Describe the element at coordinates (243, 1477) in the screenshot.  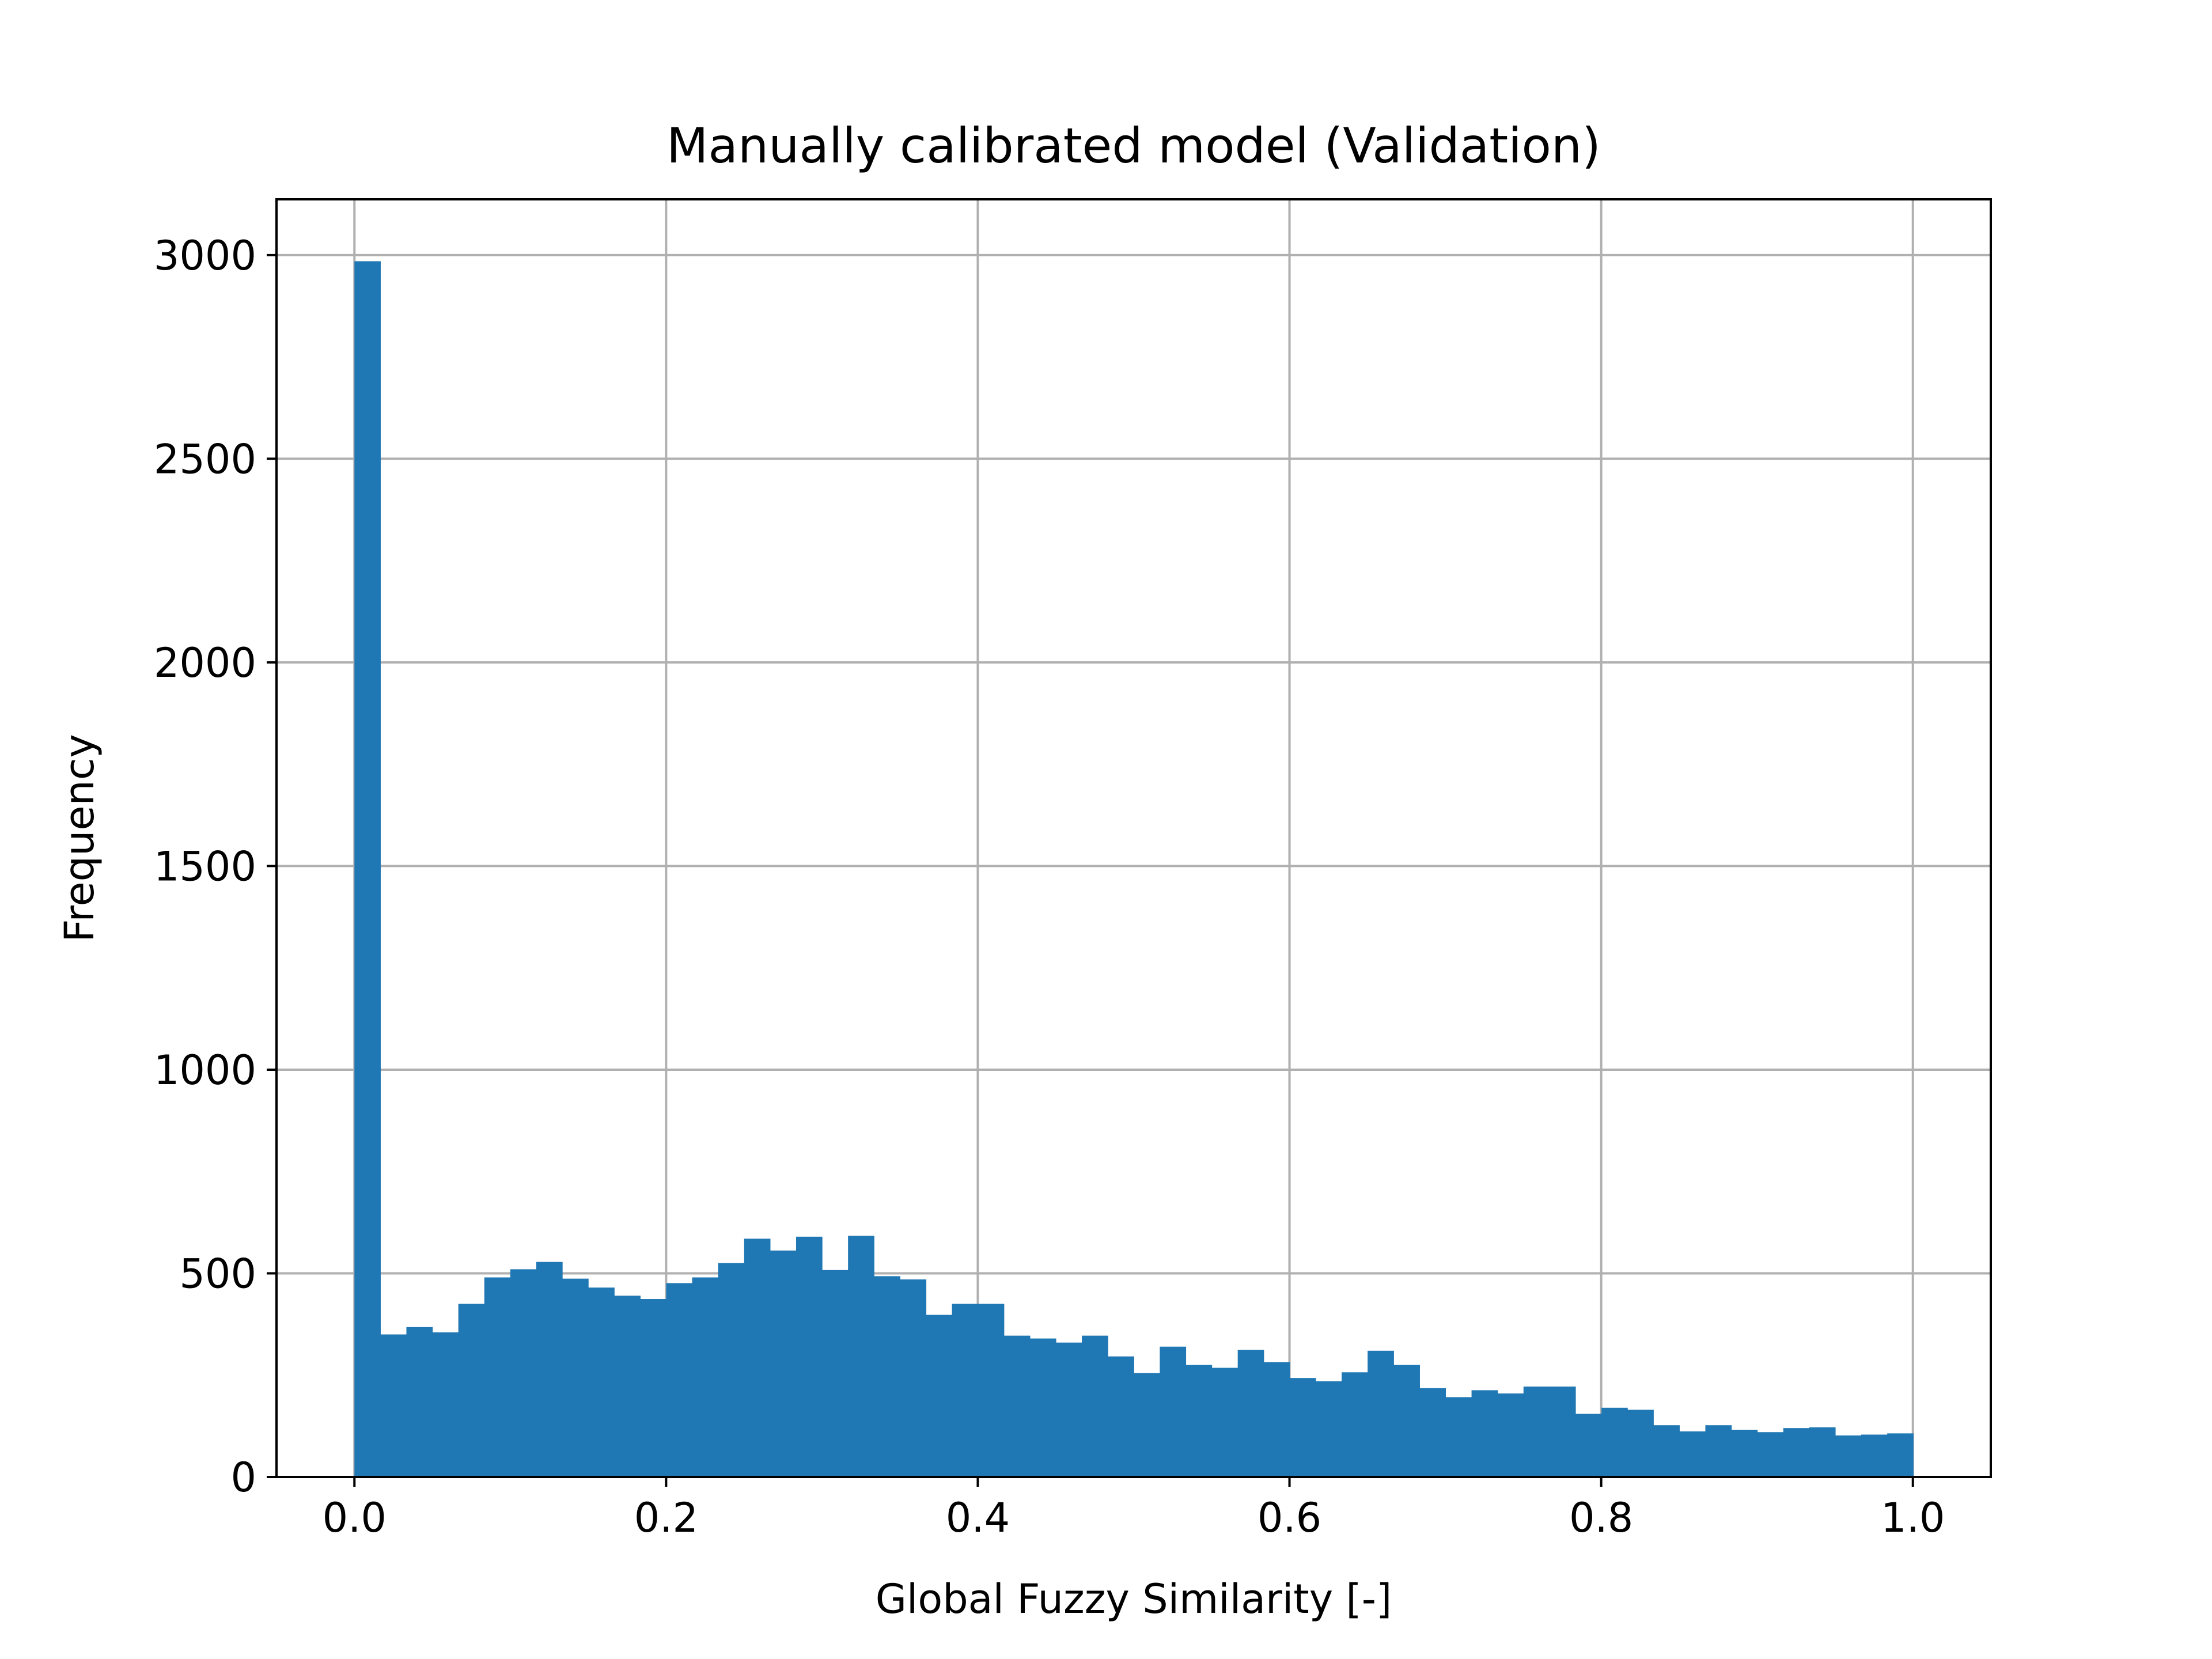
I see `y-tick-label: 0` at that location.